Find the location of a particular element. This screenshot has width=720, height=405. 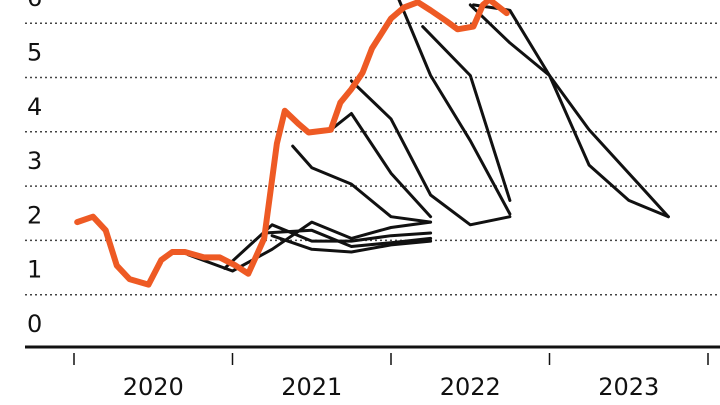

y-tick-label-4: 4 is located at coordinates (34, 107).